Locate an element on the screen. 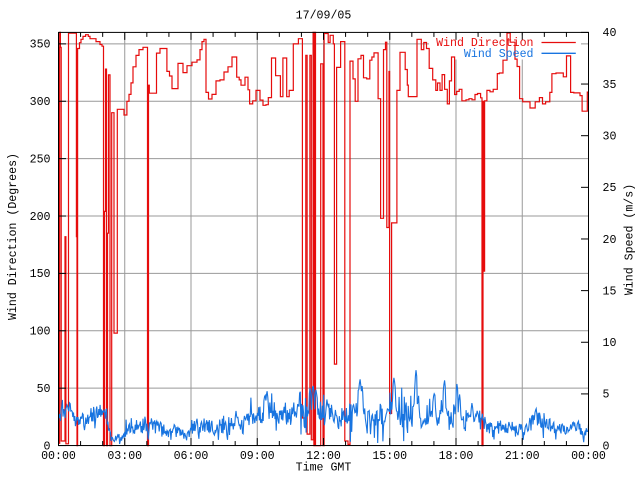 This screenshot has width=640, height=480. svg-text: 25 is located at coordinates (610, 188).